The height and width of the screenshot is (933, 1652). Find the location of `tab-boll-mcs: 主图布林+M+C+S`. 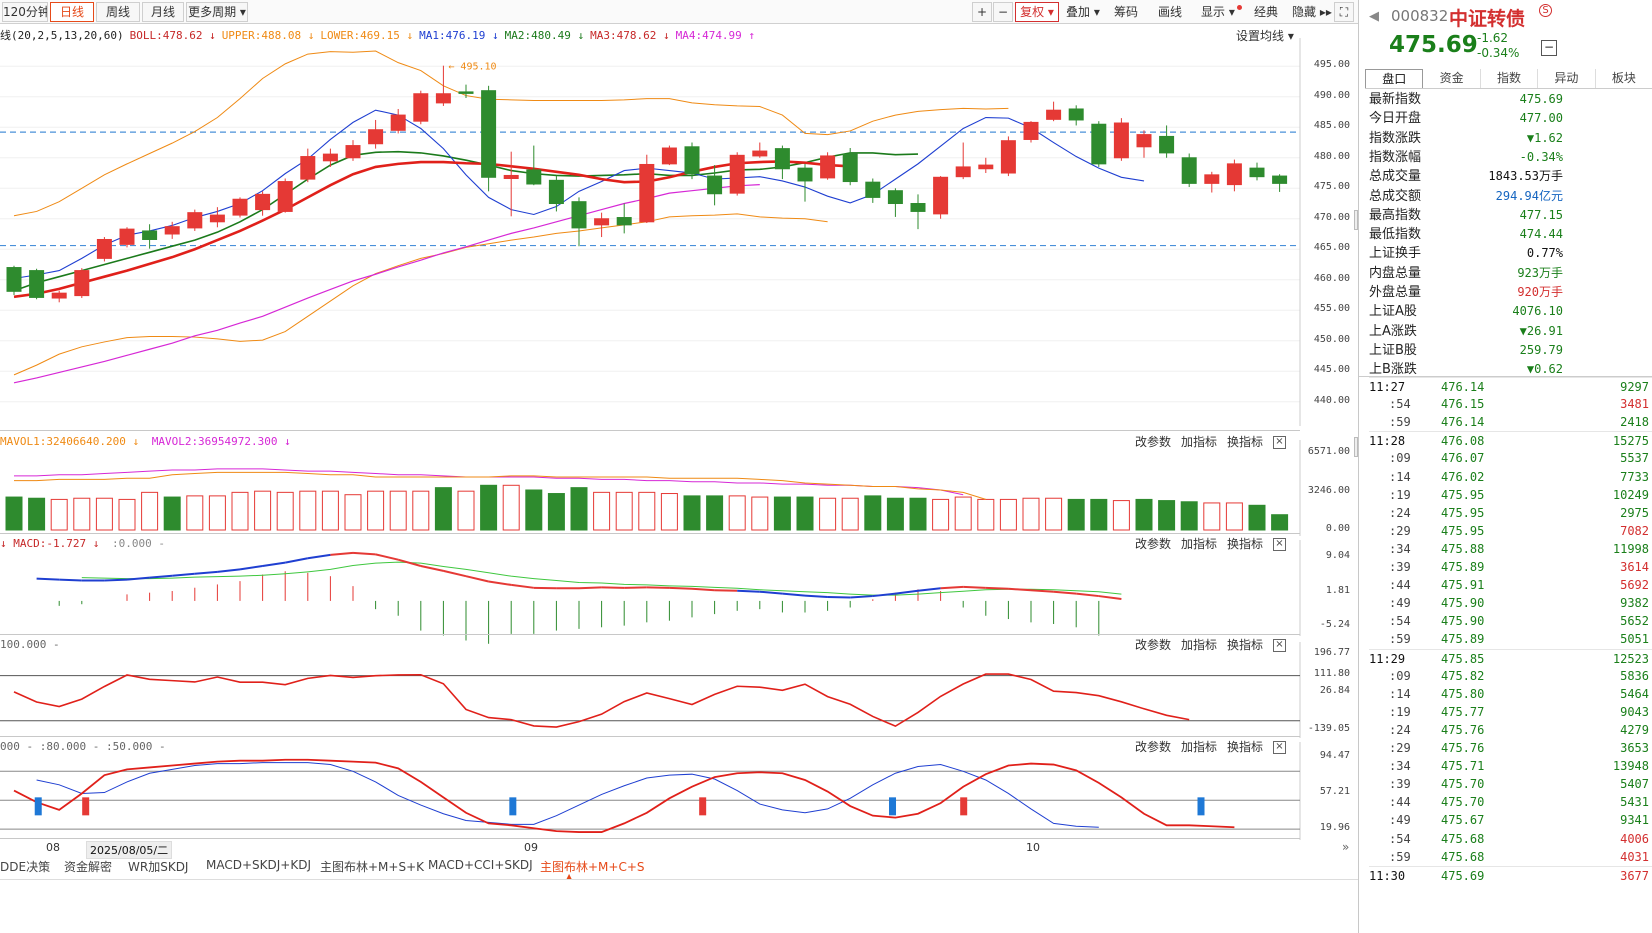

tab-boll-mcs: 主图布林+M+C+S is located at coordinates (592, 867).